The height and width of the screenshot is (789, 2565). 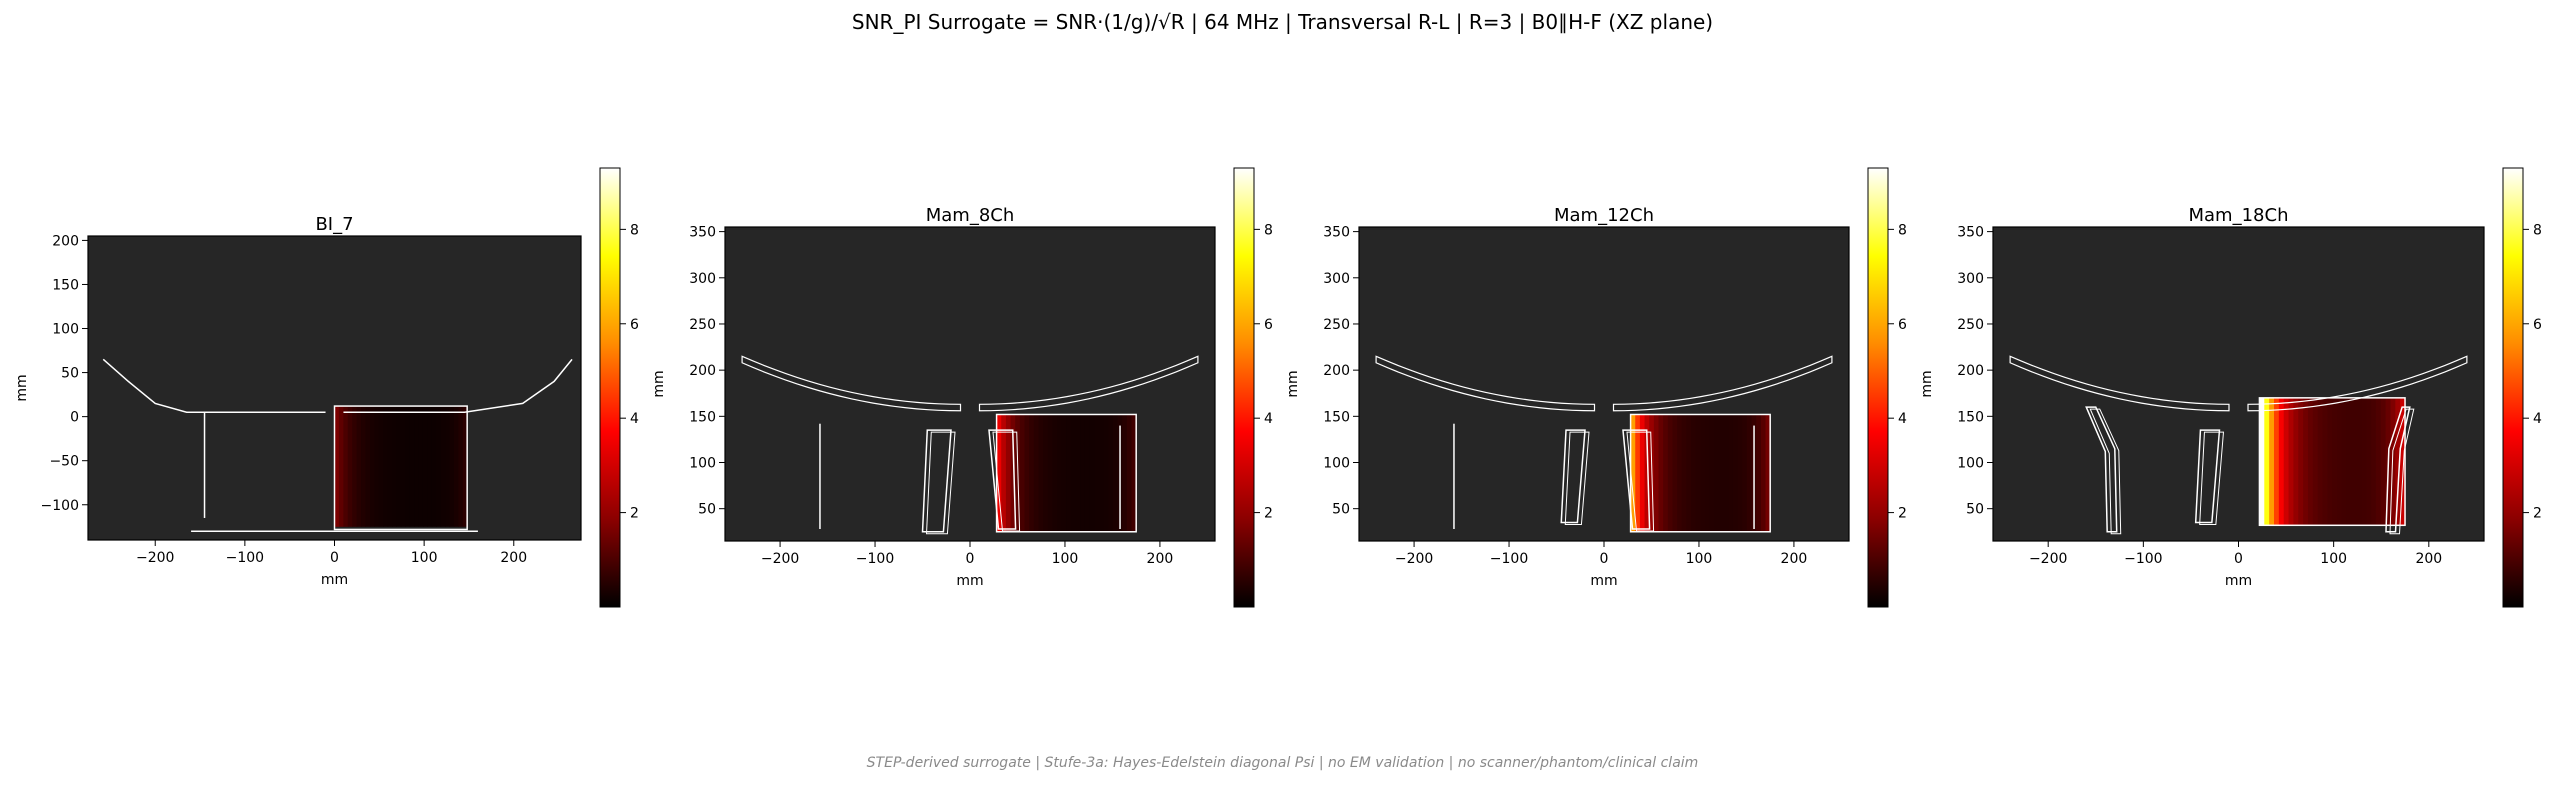 I want to click on y-tick-label: 300, so click(x=702, y=279).